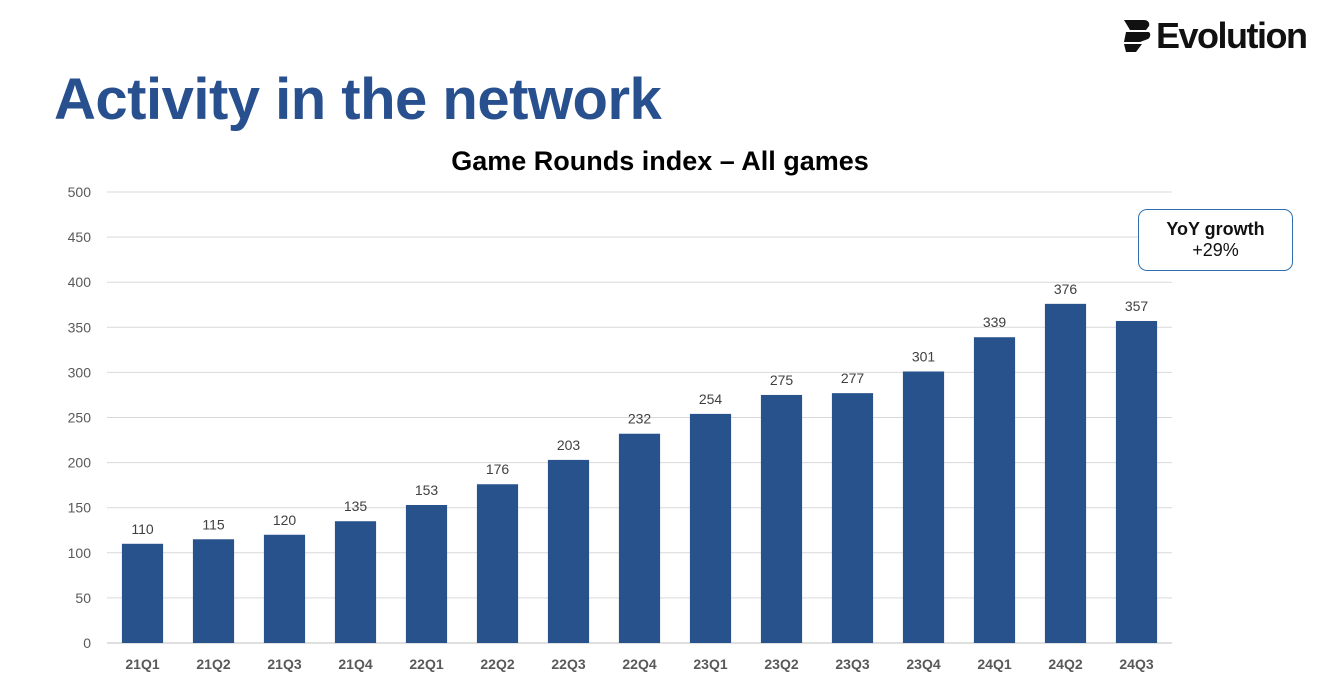  I want to click on y-tick-label: 250, so click(80, 418).